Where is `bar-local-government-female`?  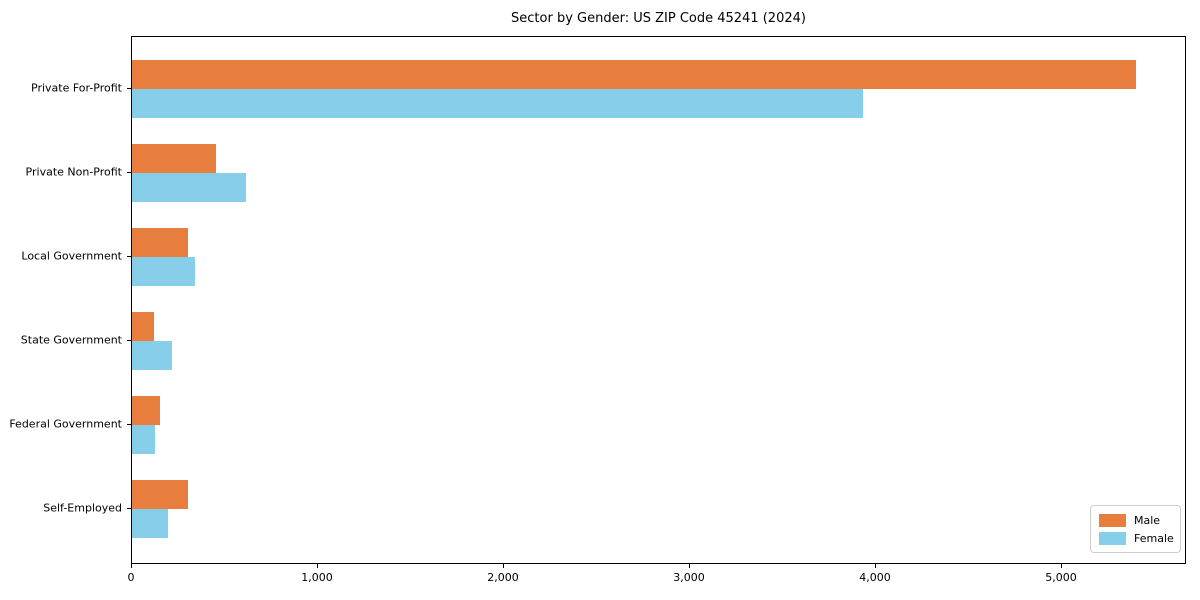
bar-local-government-female is located at coordinates (163, 271).